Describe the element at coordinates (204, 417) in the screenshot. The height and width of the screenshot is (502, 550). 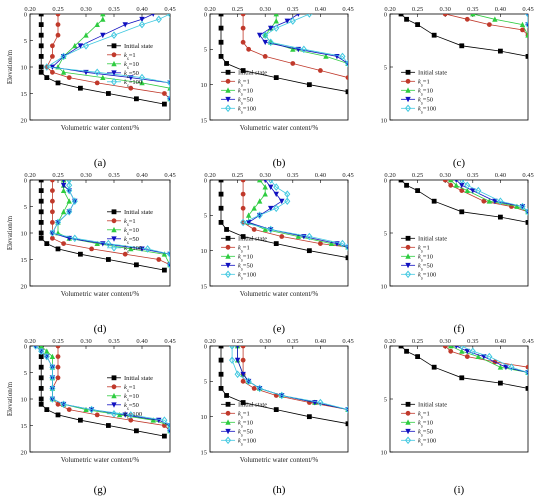
I see `y-tick-label: 10` at that location.